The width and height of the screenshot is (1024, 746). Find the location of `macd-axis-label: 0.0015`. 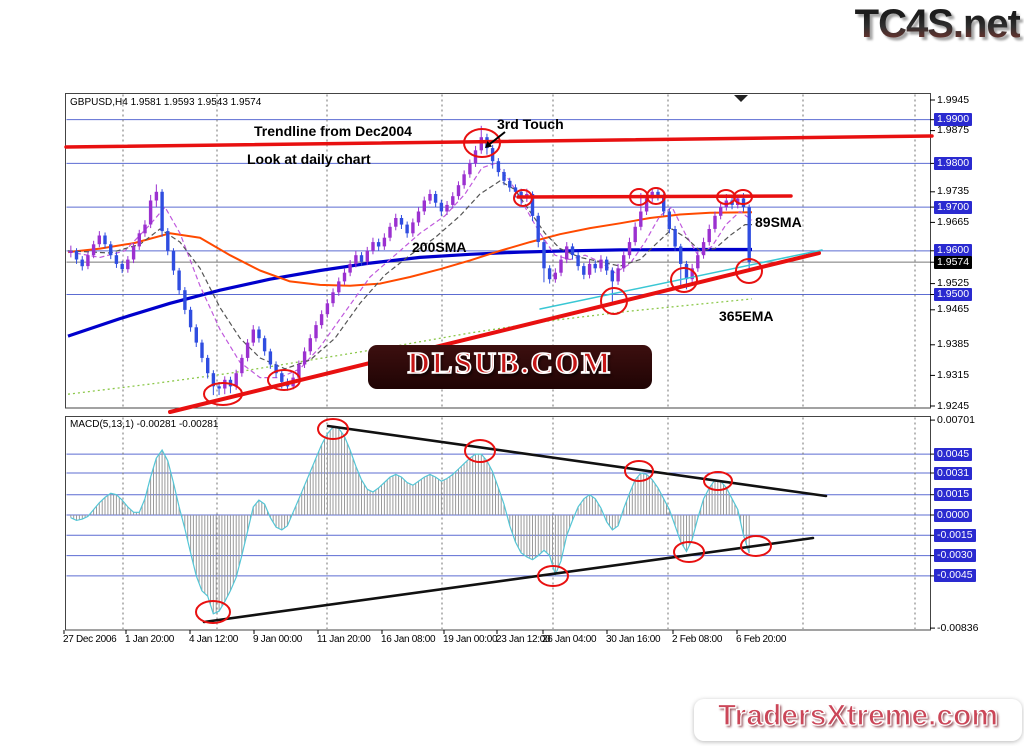

macd-axis-label: 0.0015 is located at coordinates (953, 494).